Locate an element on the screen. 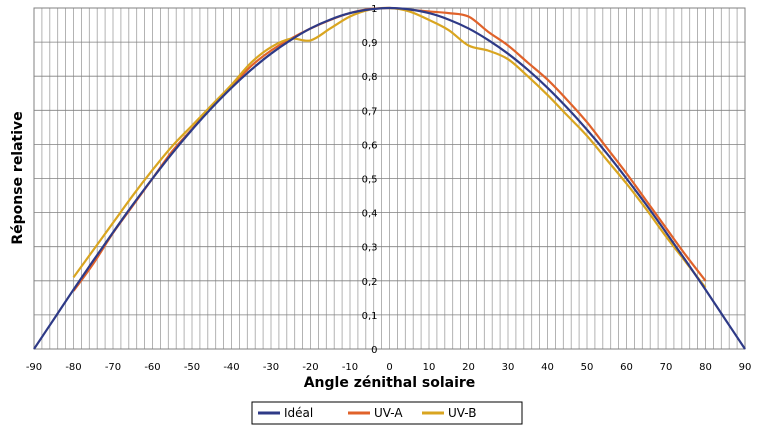 This screenshot has width=770, height=435. y-tick-label: 0,6 is located at coordinates (370, 145).